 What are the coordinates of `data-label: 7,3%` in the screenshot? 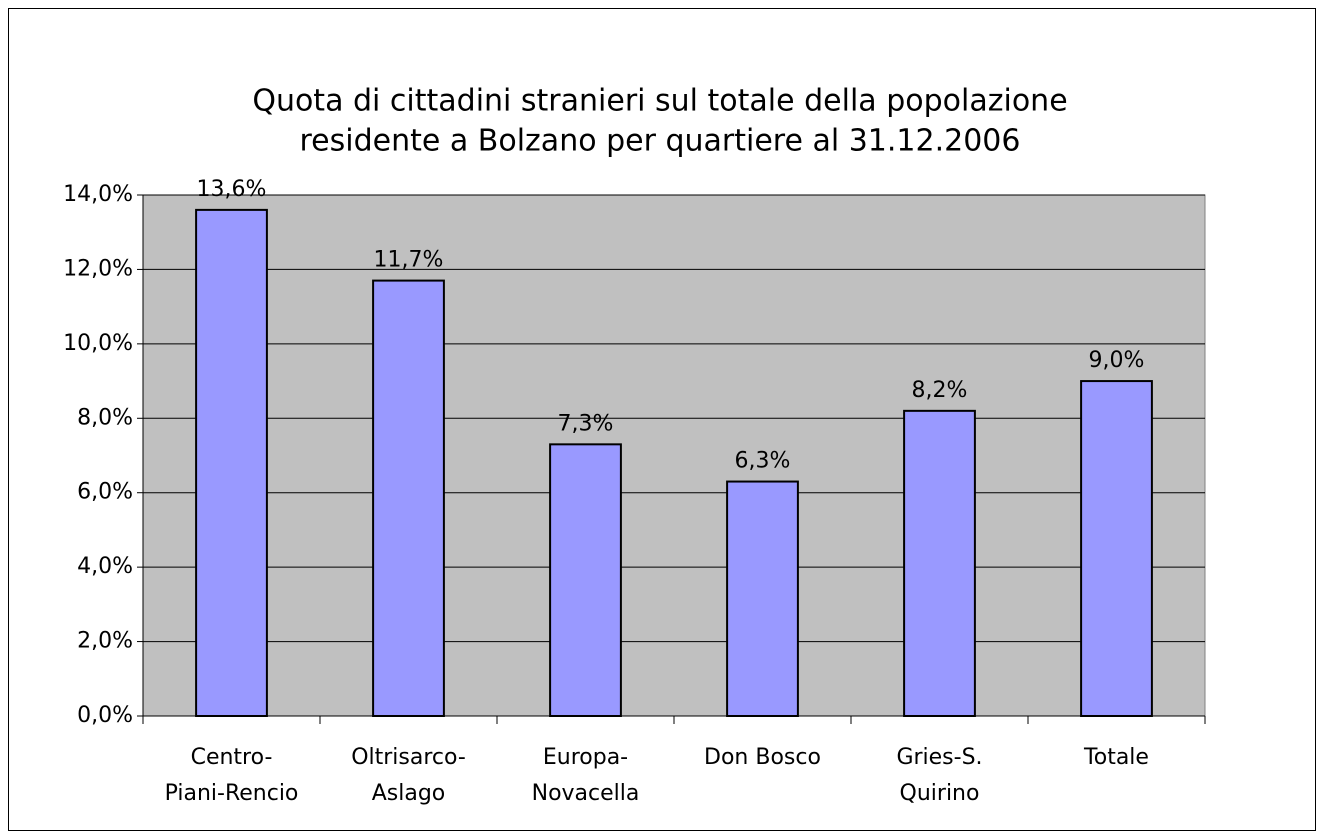 It's located at (586, 423).